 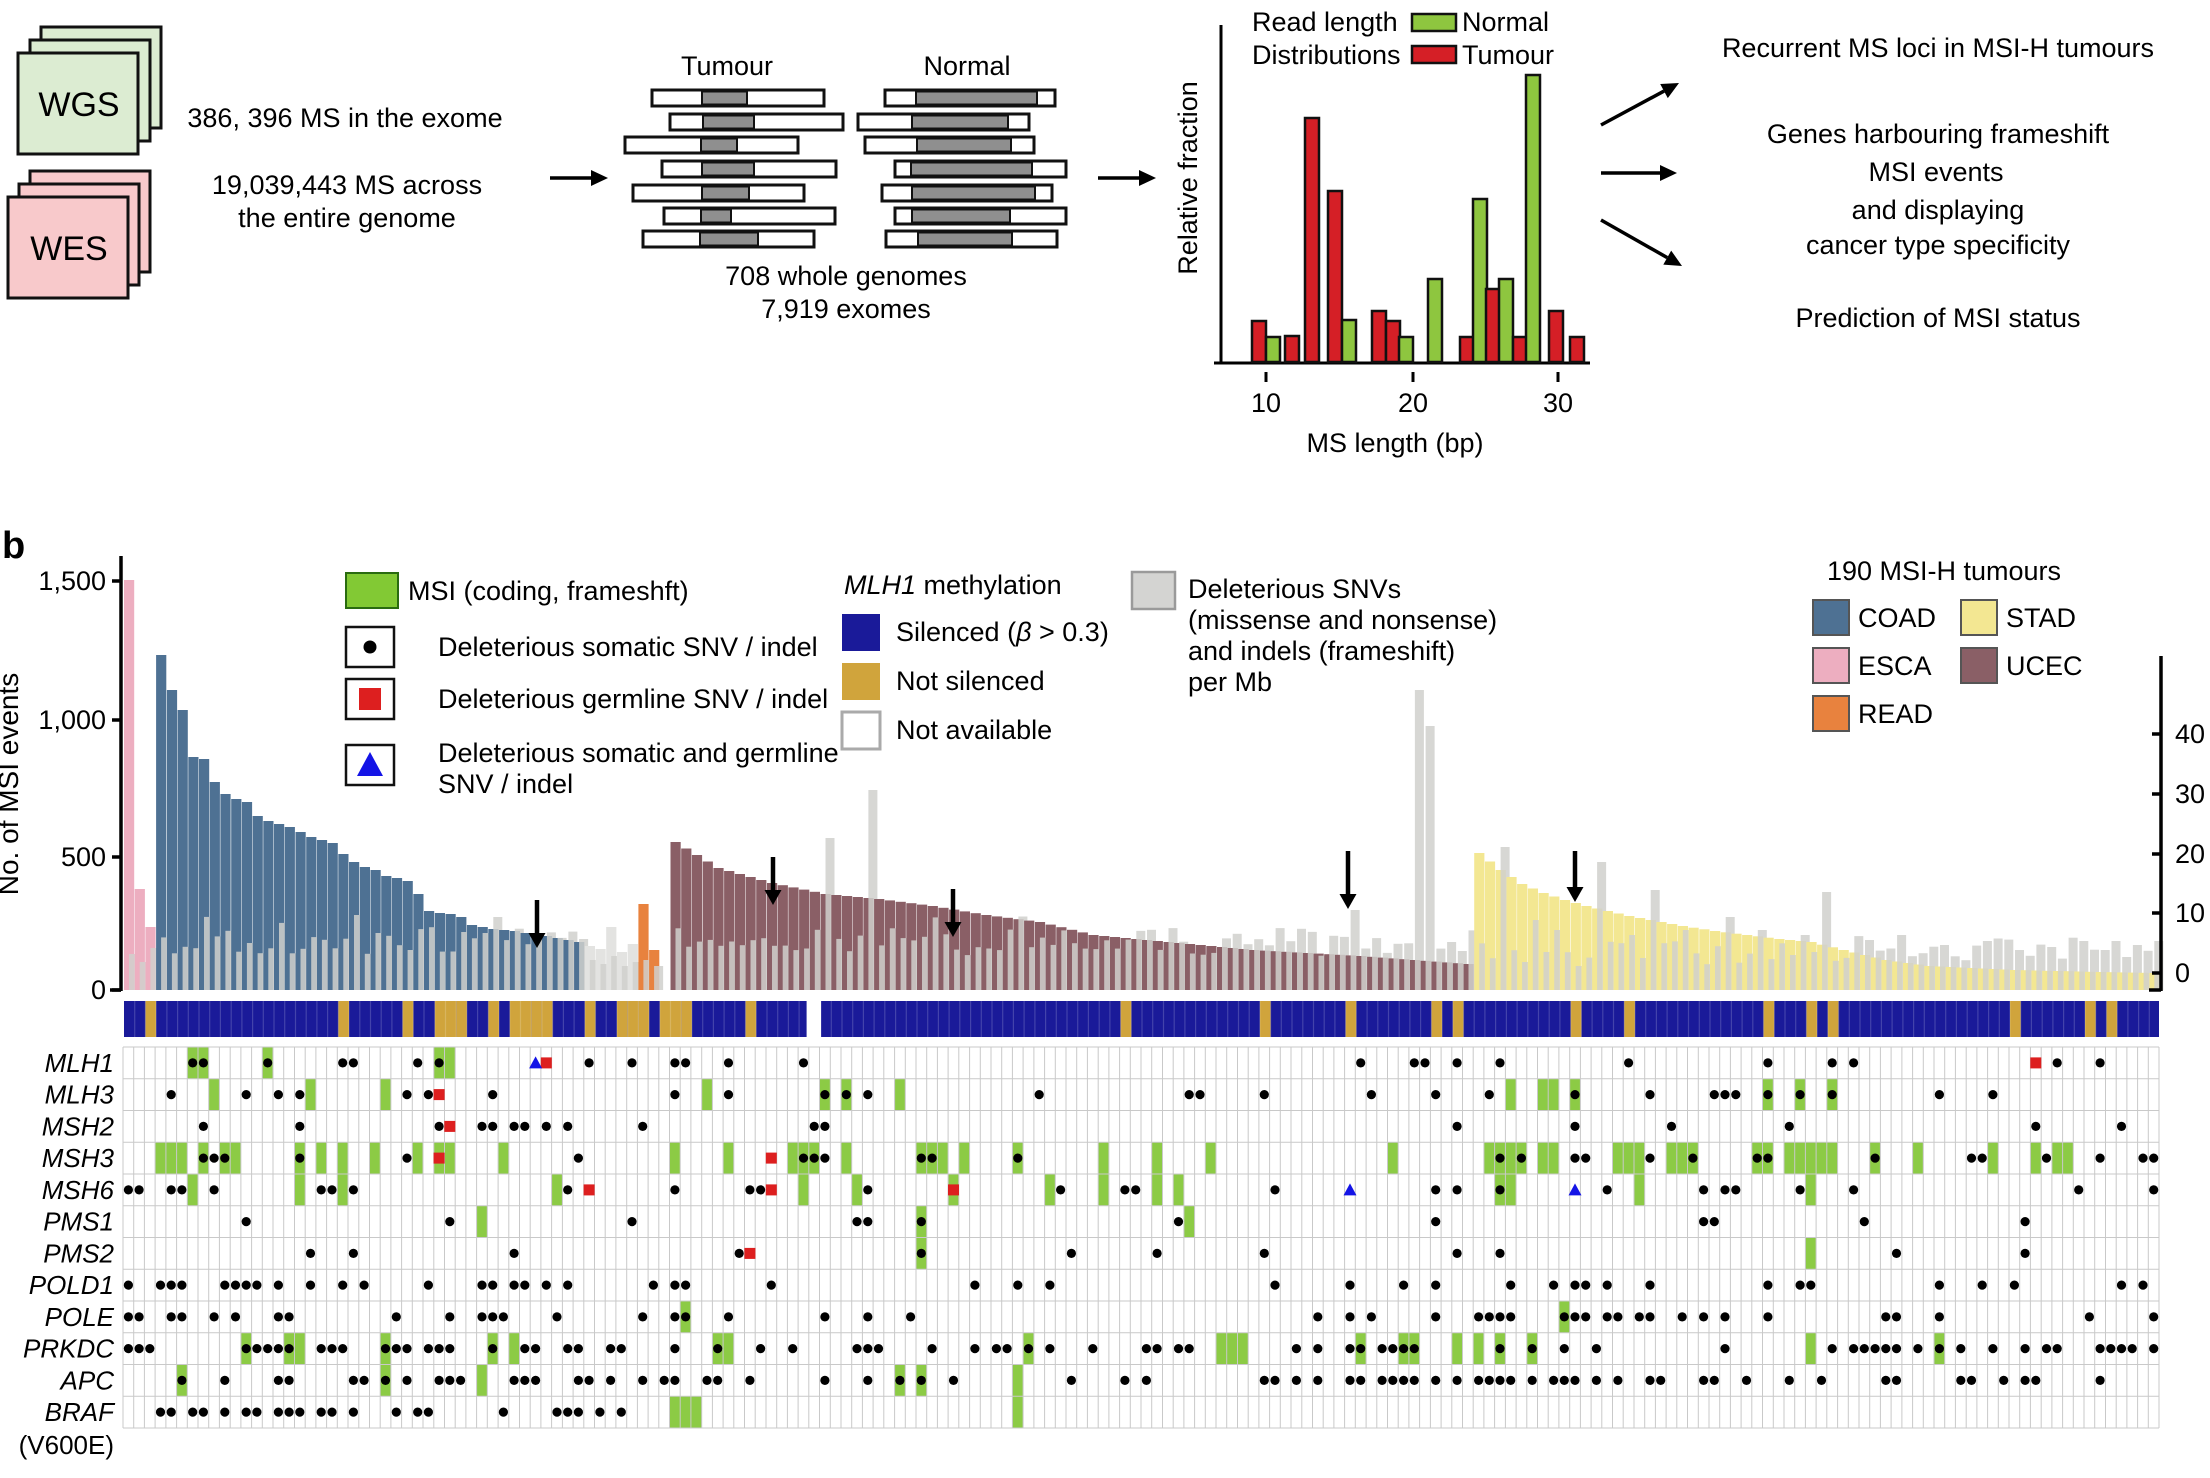 What do you see at coordinates (1002, 632) in the screenshot?
I see `svg-text: Silenced (β > 0.3)` at bounding box center [1002, 632].